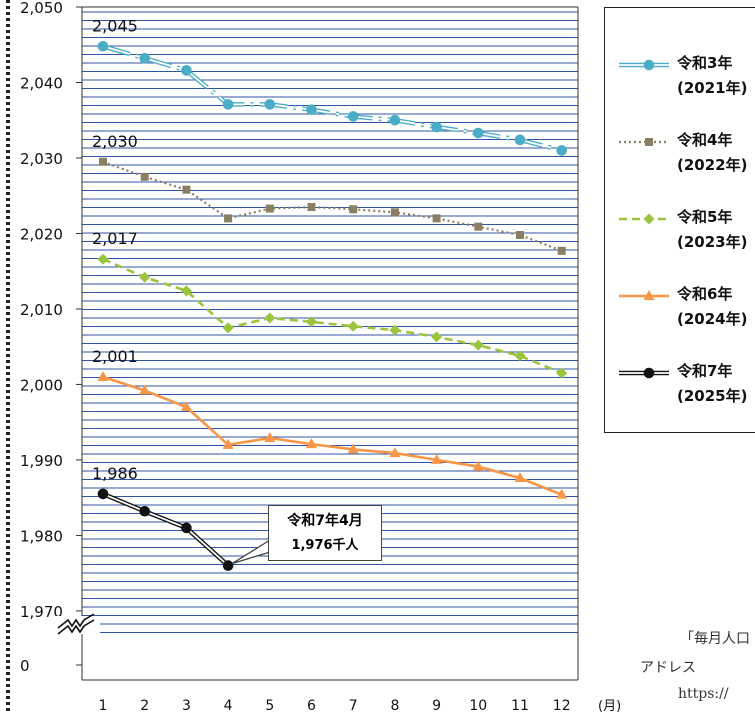 The width and height of the screenshot is (755, 713). Describe the element at coordinates (680, 231) in the screenshot. I see `legend-item-r5: 令和5年 (2023年)` at that location.